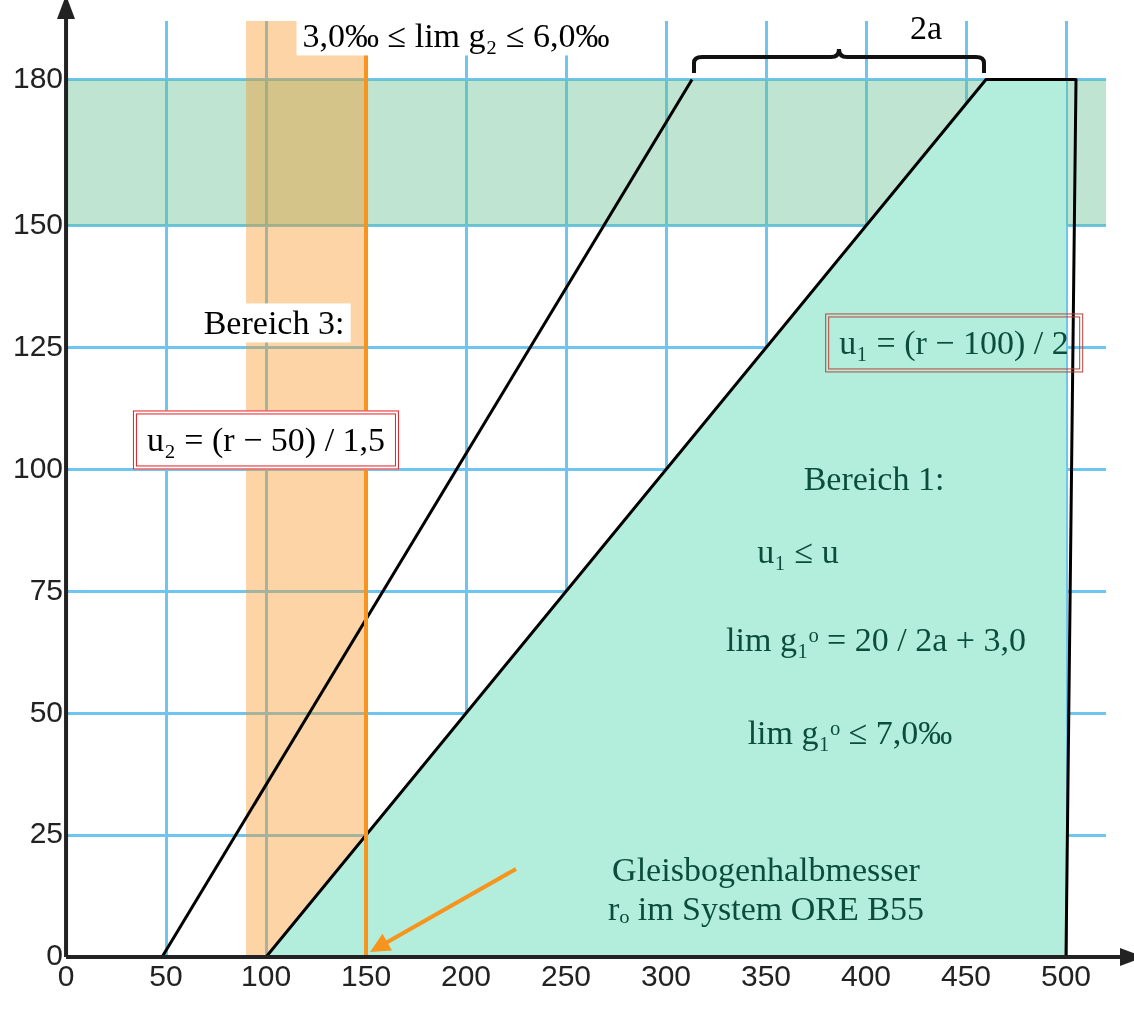 The image size is (1134, 1009). I want to click on y-tick-label: 50, so click(46, 711).